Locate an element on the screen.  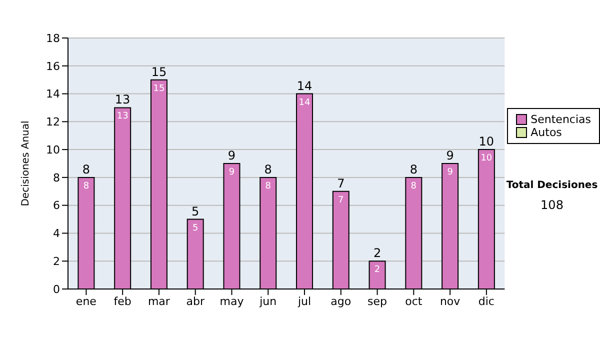
y-tick-label: 14 is located at coordinates (53, 94).